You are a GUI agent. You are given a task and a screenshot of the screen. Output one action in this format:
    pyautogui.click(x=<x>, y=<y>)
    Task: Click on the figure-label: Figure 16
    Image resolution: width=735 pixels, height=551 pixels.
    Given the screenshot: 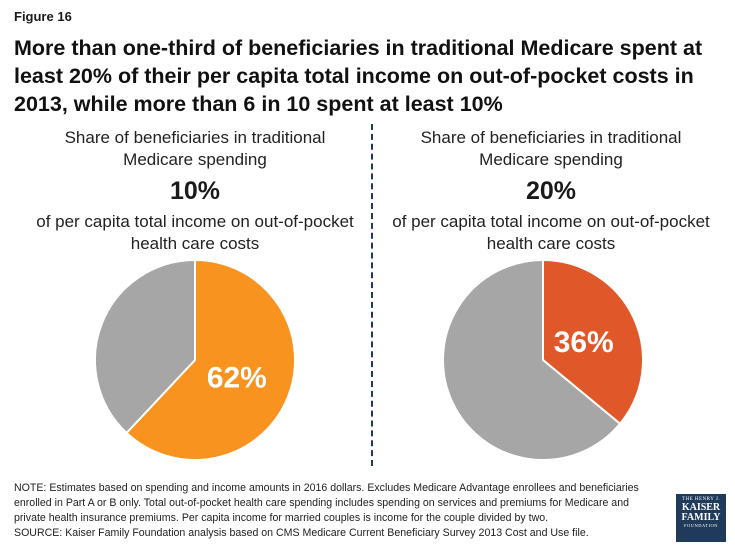 What is the action you would take?
    pyautogui.click(x=43, y=16)
    